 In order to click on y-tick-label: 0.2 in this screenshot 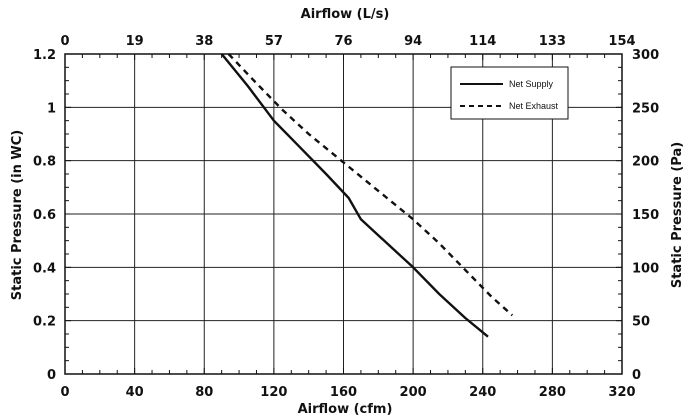, I will do `click(44, 322)`.